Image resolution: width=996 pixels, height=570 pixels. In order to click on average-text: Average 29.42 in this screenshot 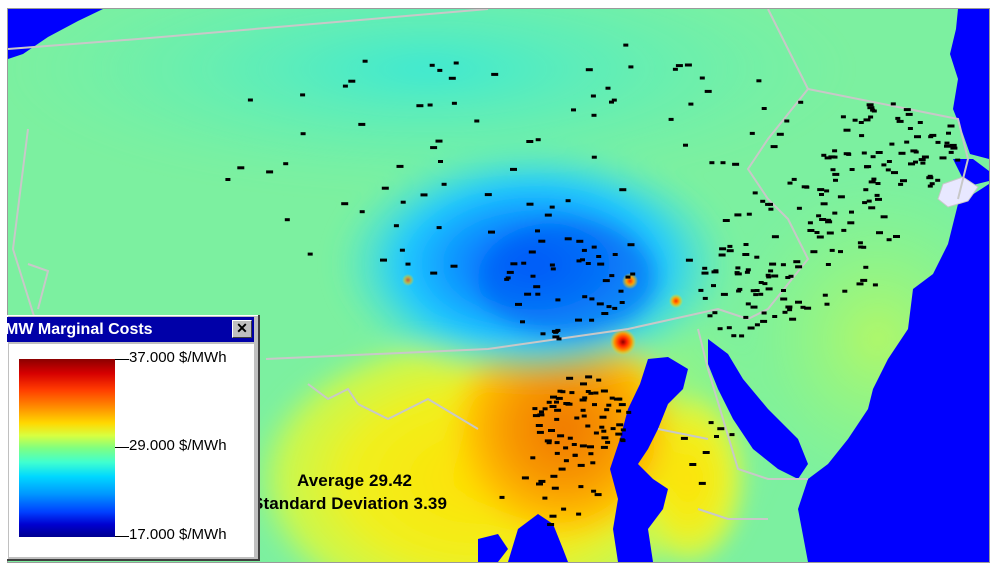, I will do `click(355, 480)`.